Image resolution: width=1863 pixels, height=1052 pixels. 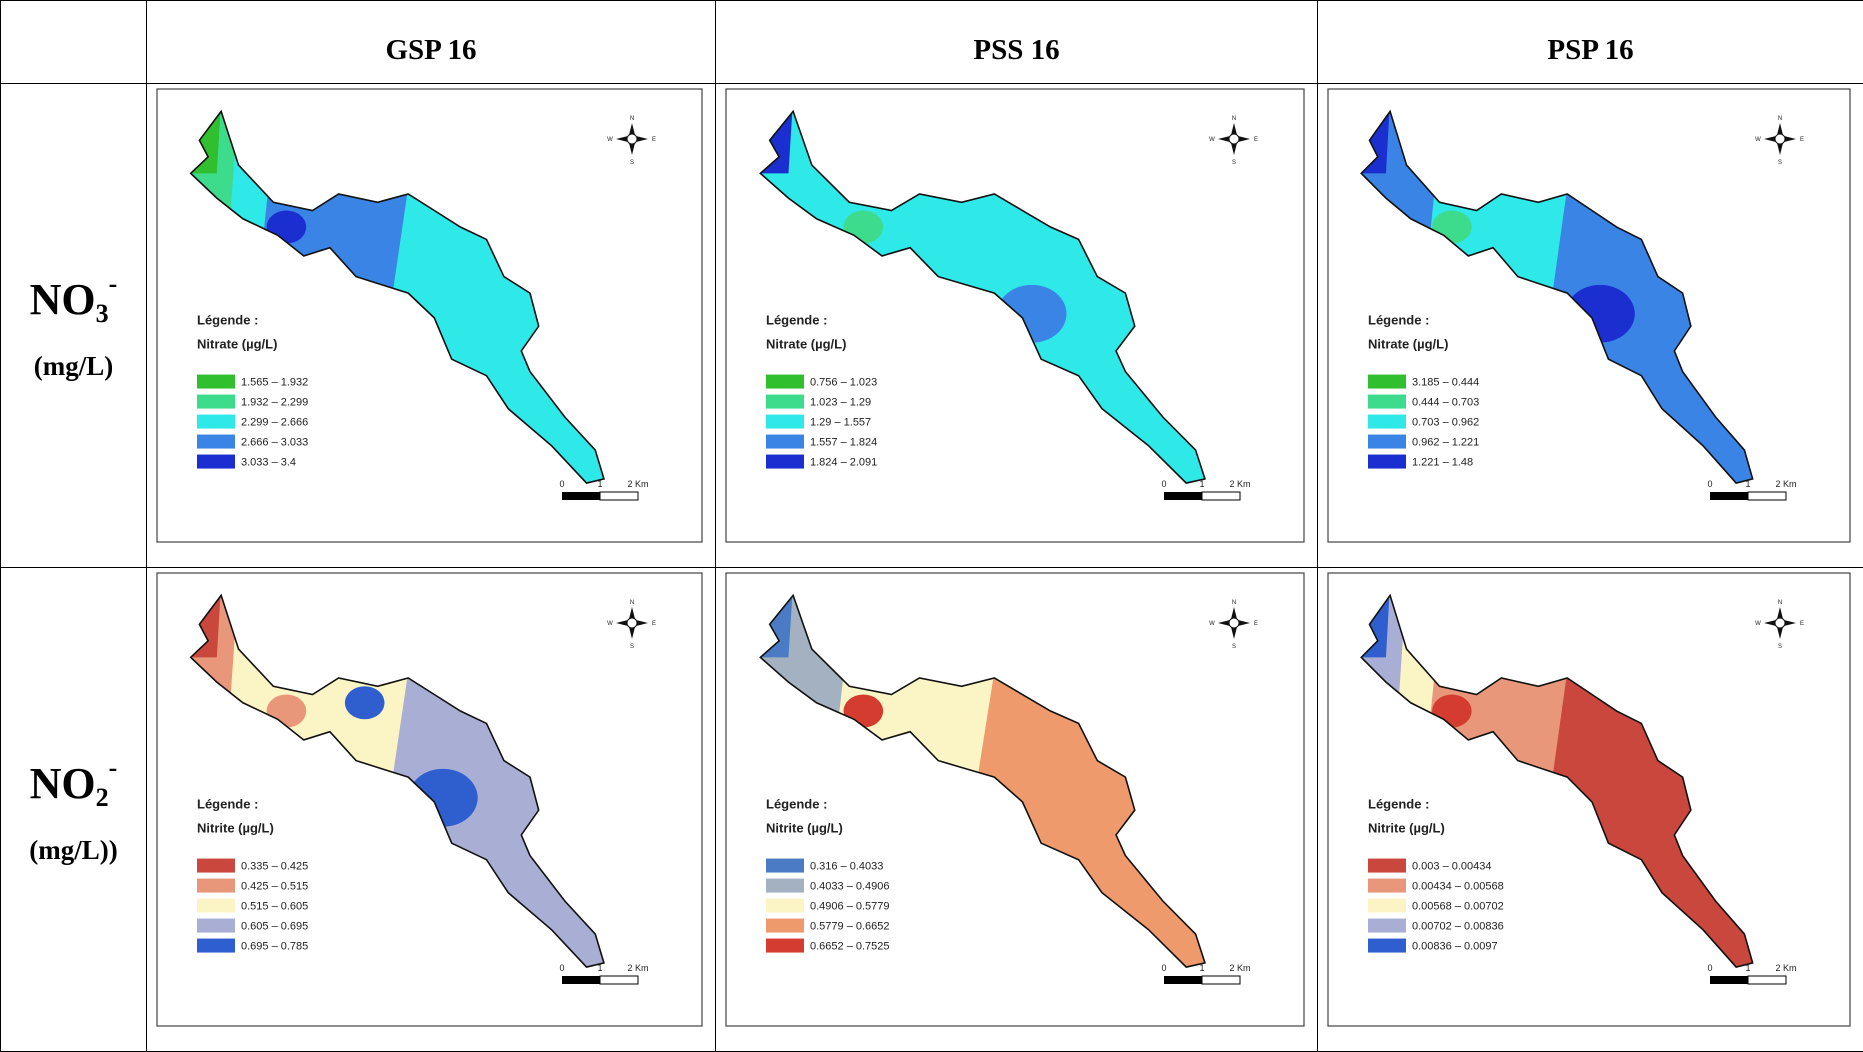 I want to click on parameter-unit: (mg/L), so click(x=73, y=366).